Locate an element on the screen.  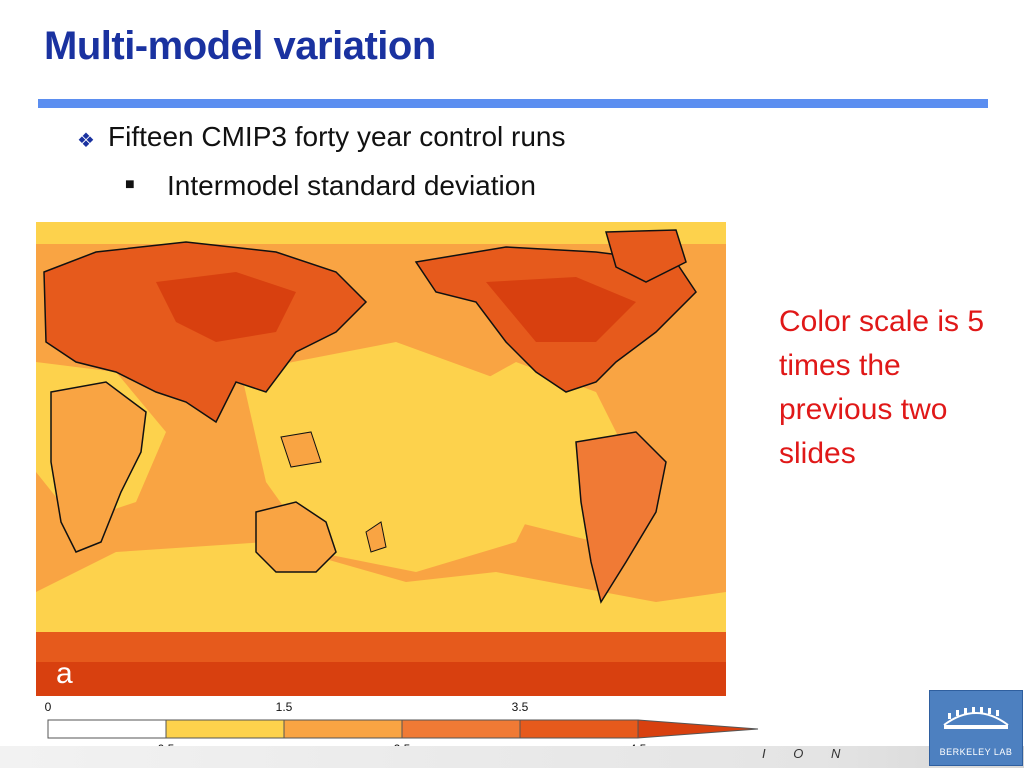
footer-band is located at coordinates (512, 757).